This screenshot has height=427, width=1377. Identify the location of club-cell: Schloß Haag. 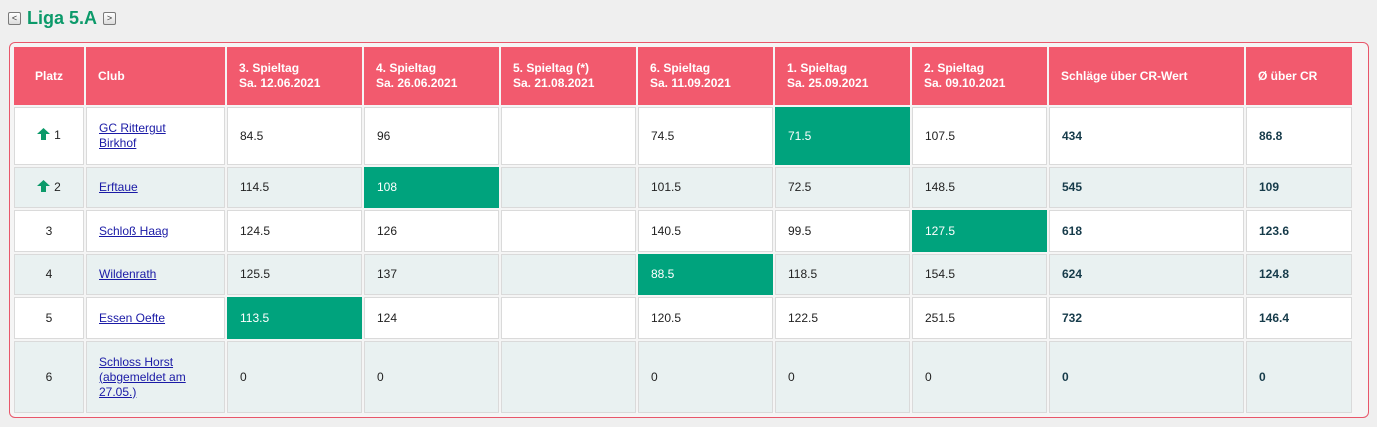
(155, 231).